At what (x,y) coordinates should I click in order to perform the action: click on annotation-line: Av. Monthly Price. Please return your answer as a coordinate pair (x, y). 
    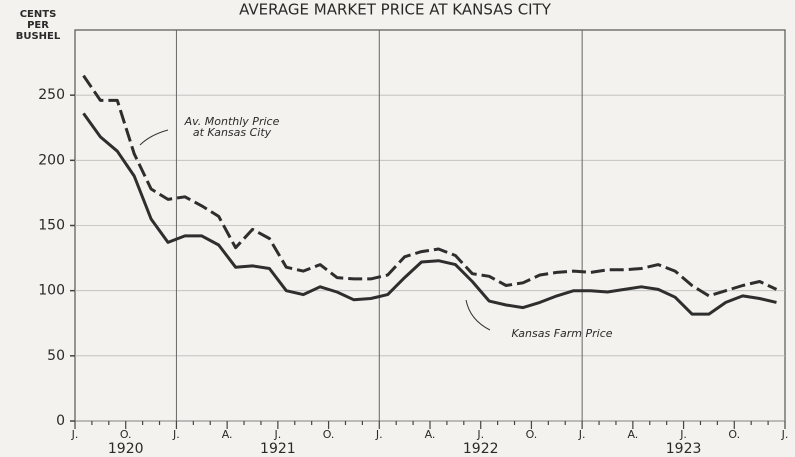
    Looking at the image, I should click on (232, 121).